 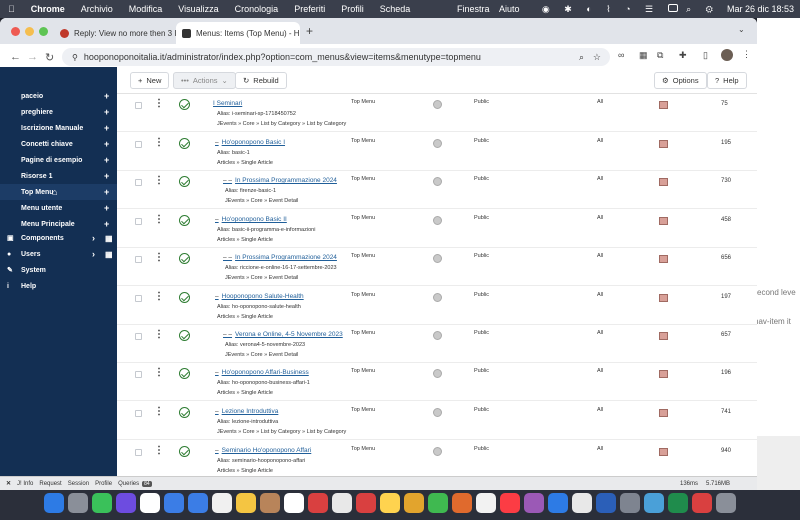 I want to click on item-title-link: – Lezione Introduttiva, so click(x=246, y=411).